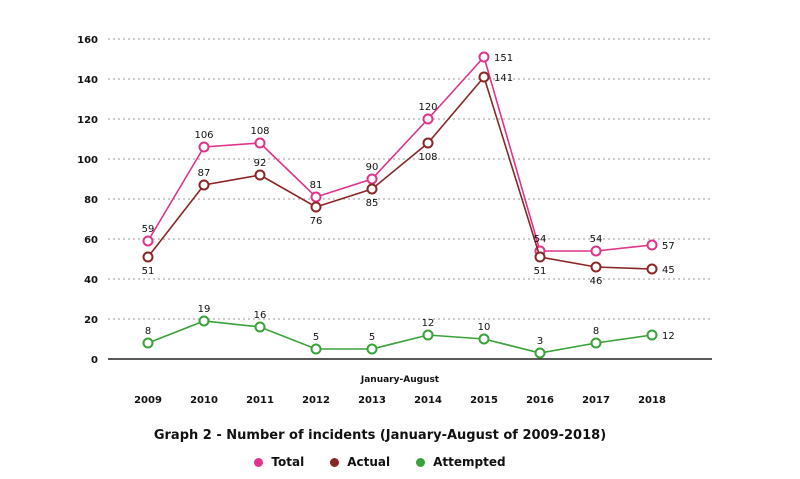 This screenshot has height=479, width=800. I want to click on data-point-attempted-2014, so click(428, 335).